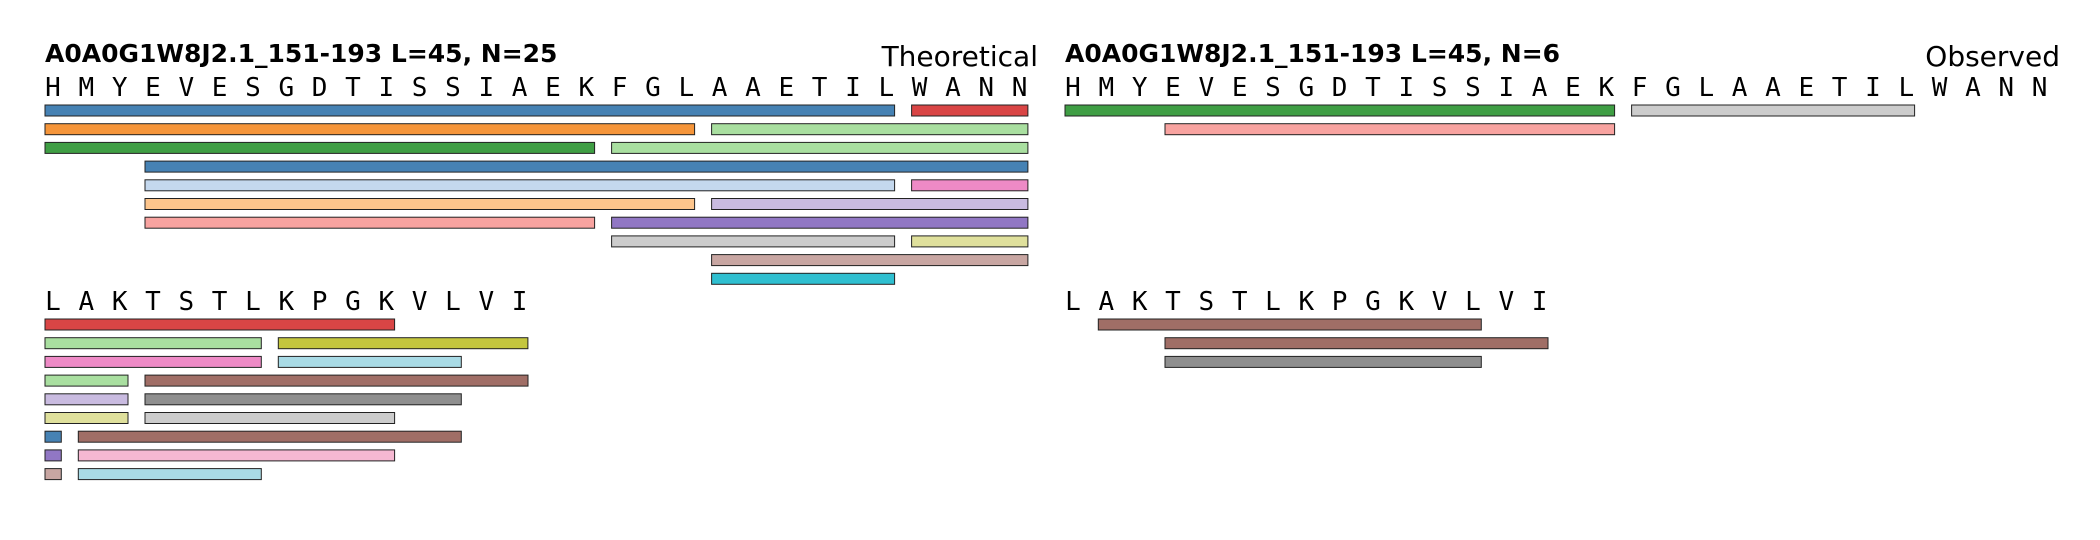  I want to click on panel-label-theoretical: Theoretical, so click(959, 56).